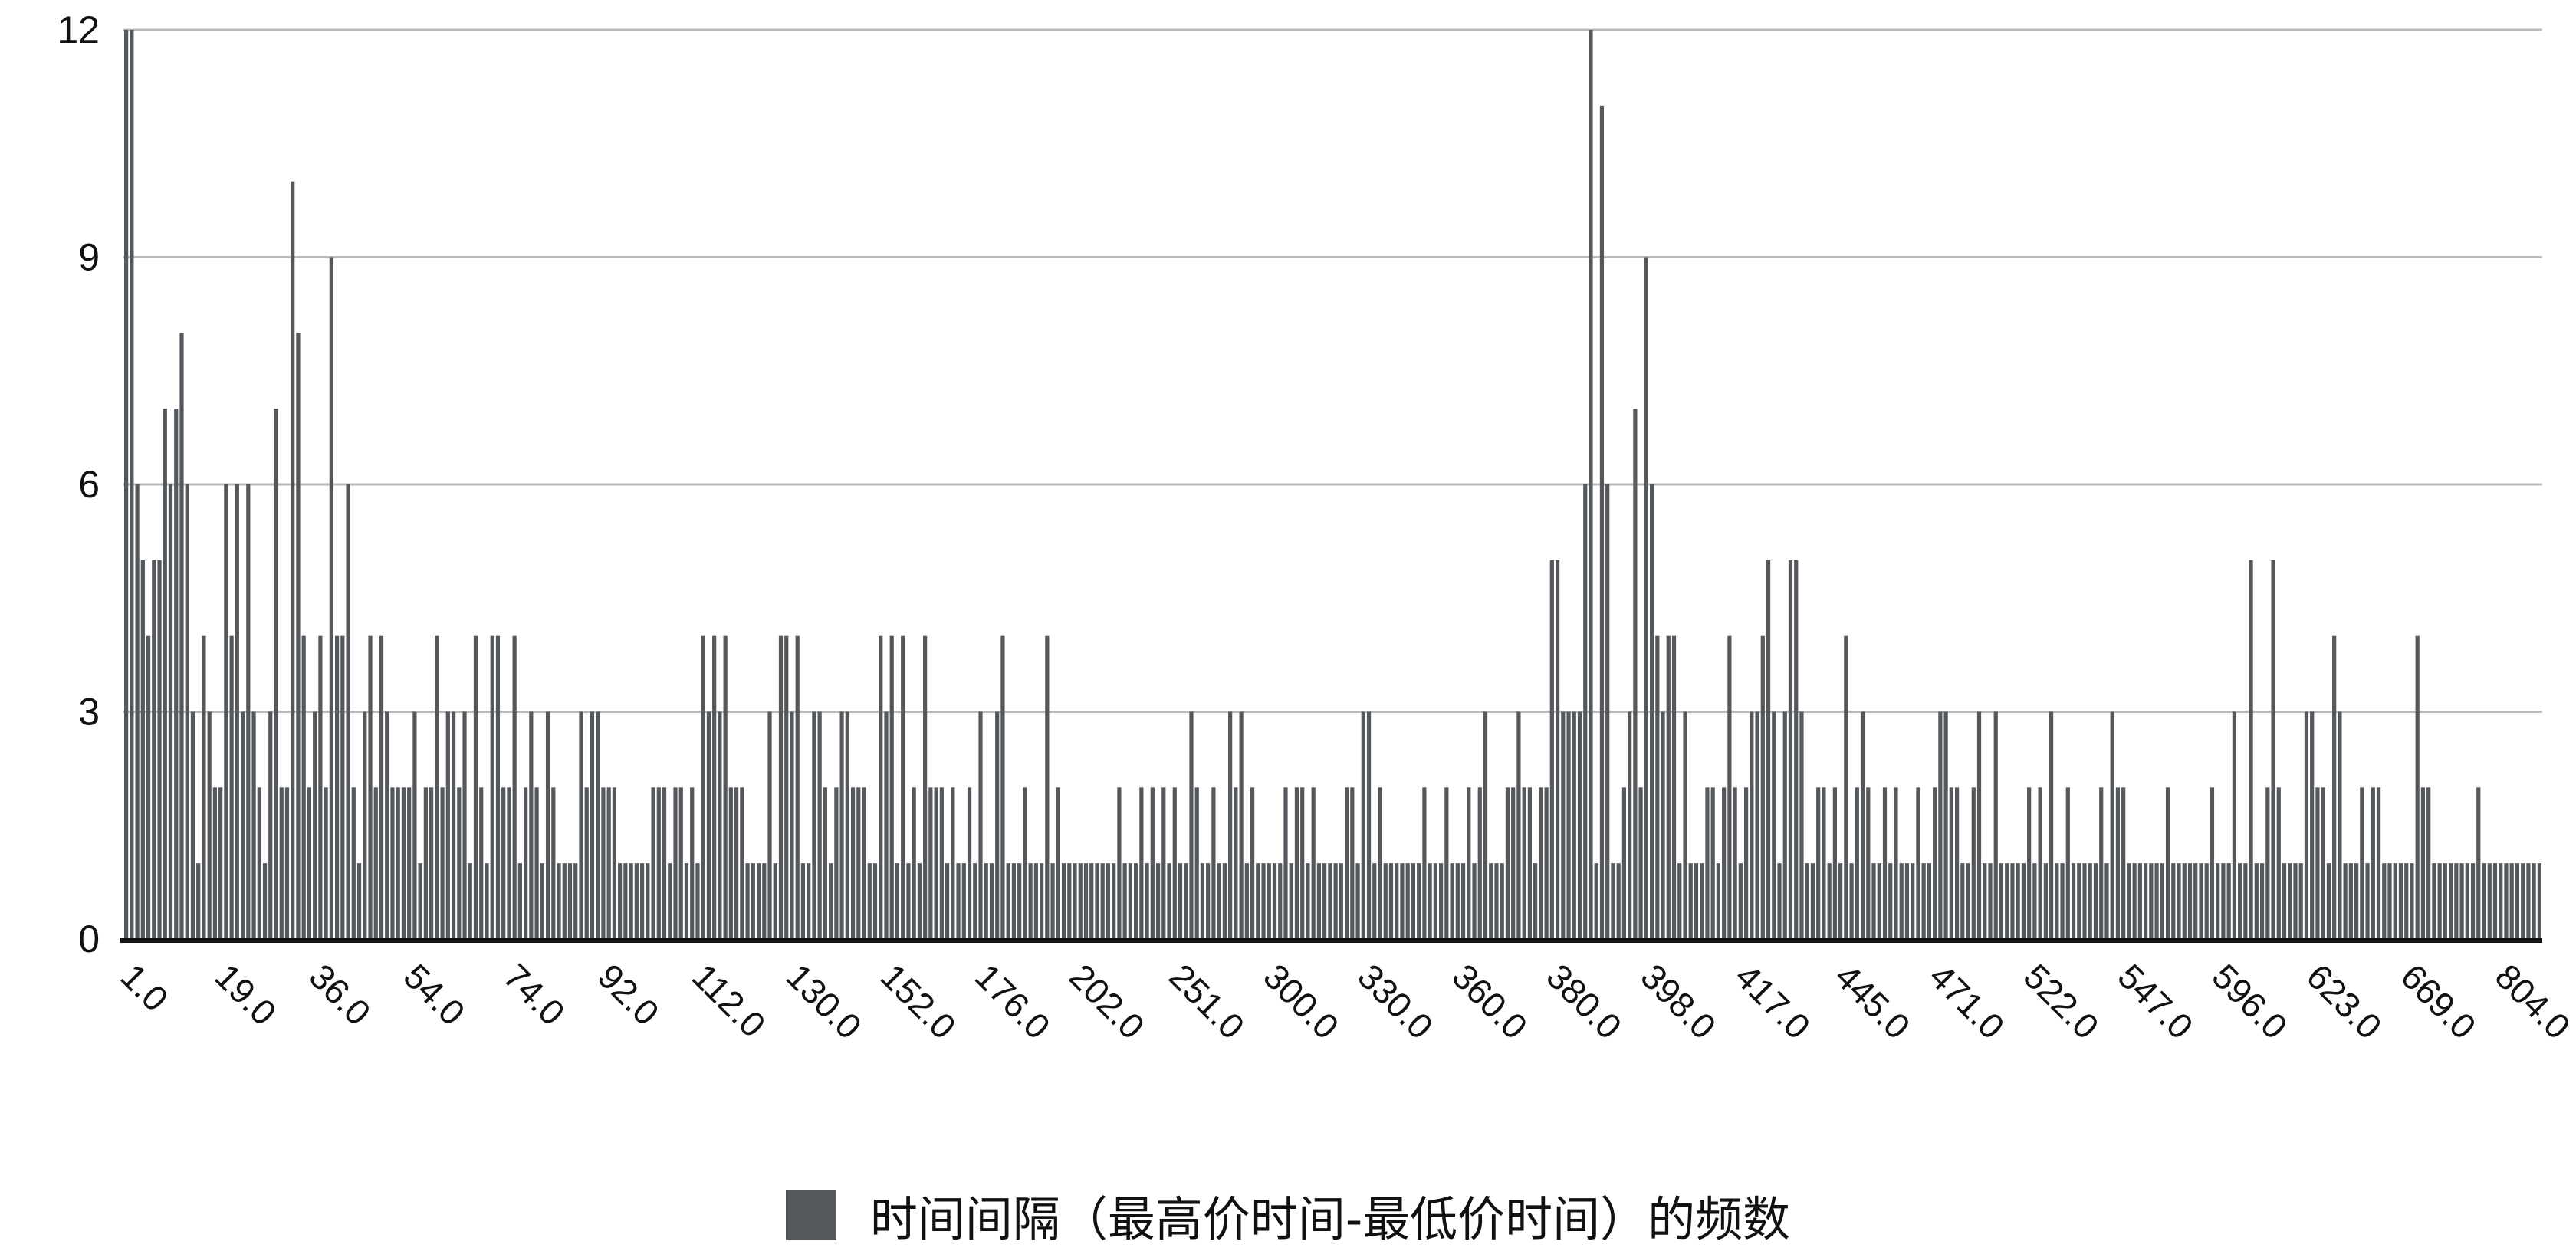  Describe the element at coordinates (729, 1001) in the screenshot. I see `x-tick-label: 112.0` at that location.